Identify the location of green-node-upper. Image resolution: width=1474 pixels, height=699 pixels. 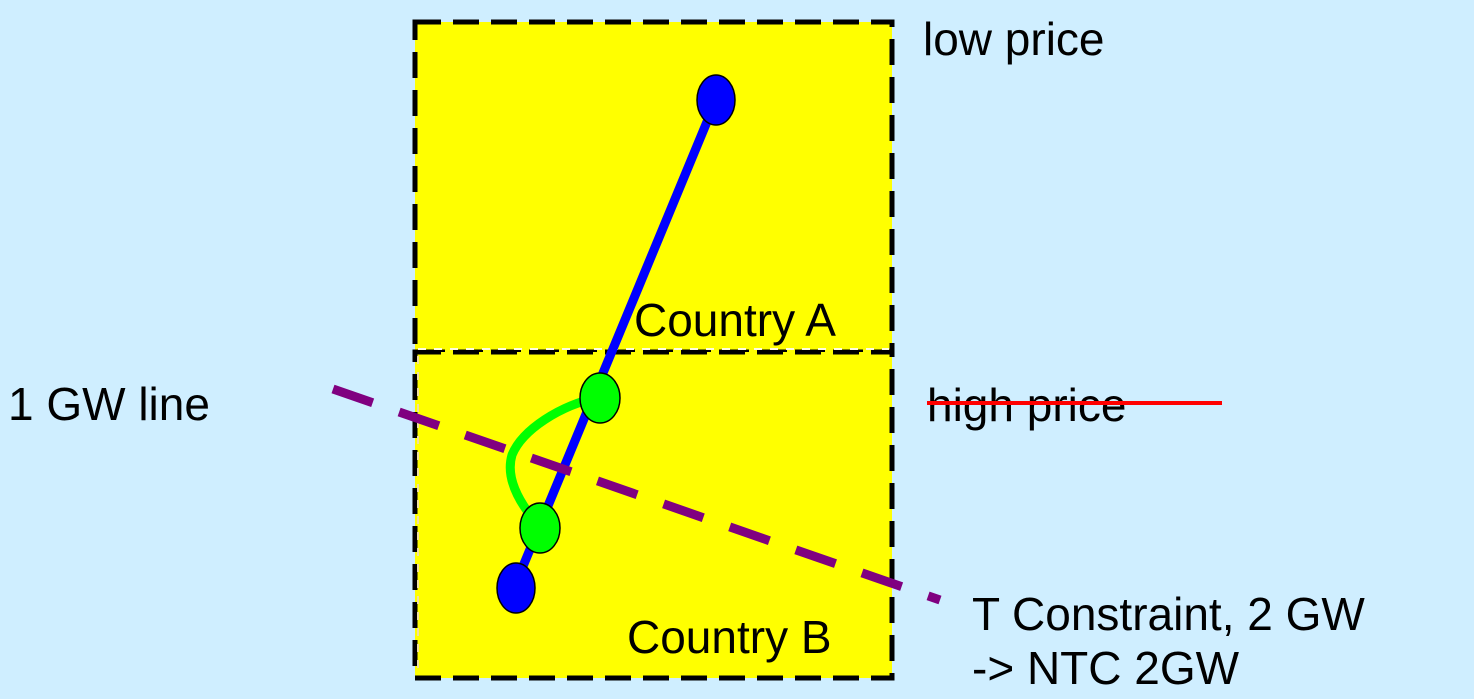
(600, 398).